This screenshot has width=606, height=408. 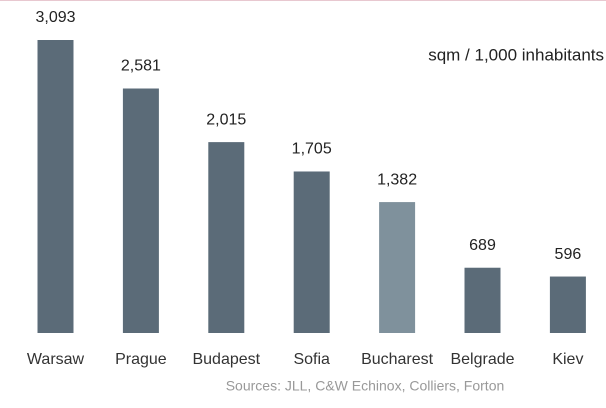 What do you see at coordinates (141, 66) in the screenshot?
I see `value-label: 2,581` at bounding box center [141, 66].